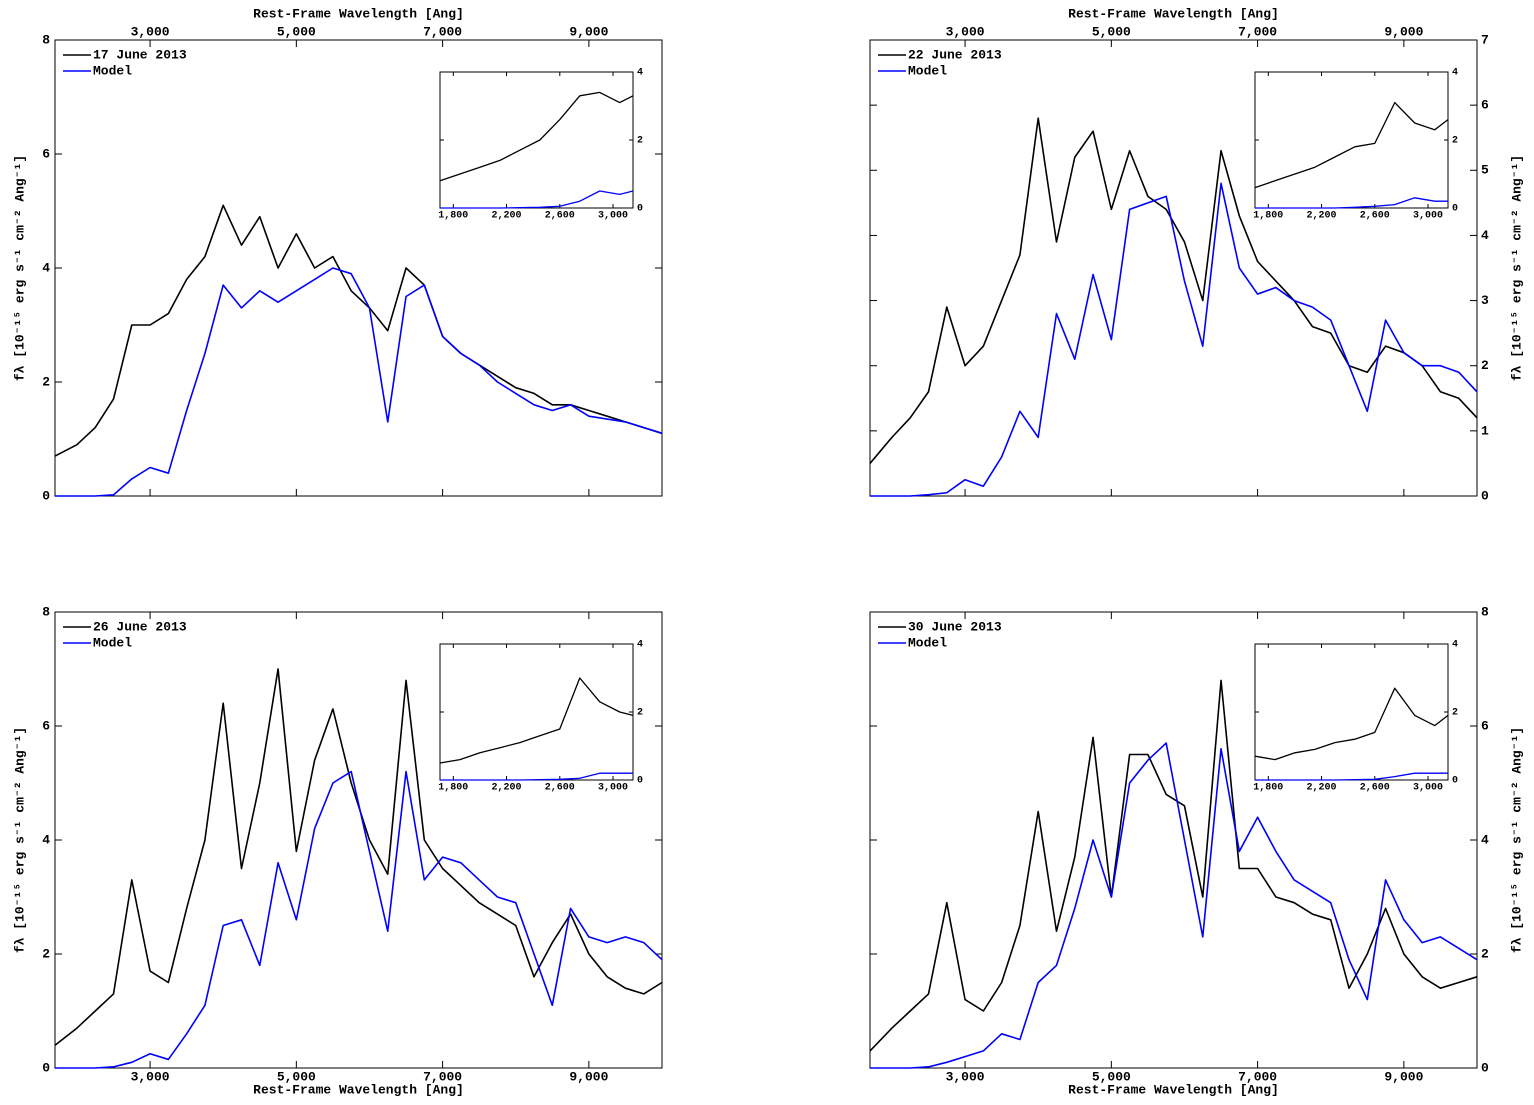 This screenshot has height=1105, width=1534. I want to click on legend-label: 26 June 2013, so click(140, 626).